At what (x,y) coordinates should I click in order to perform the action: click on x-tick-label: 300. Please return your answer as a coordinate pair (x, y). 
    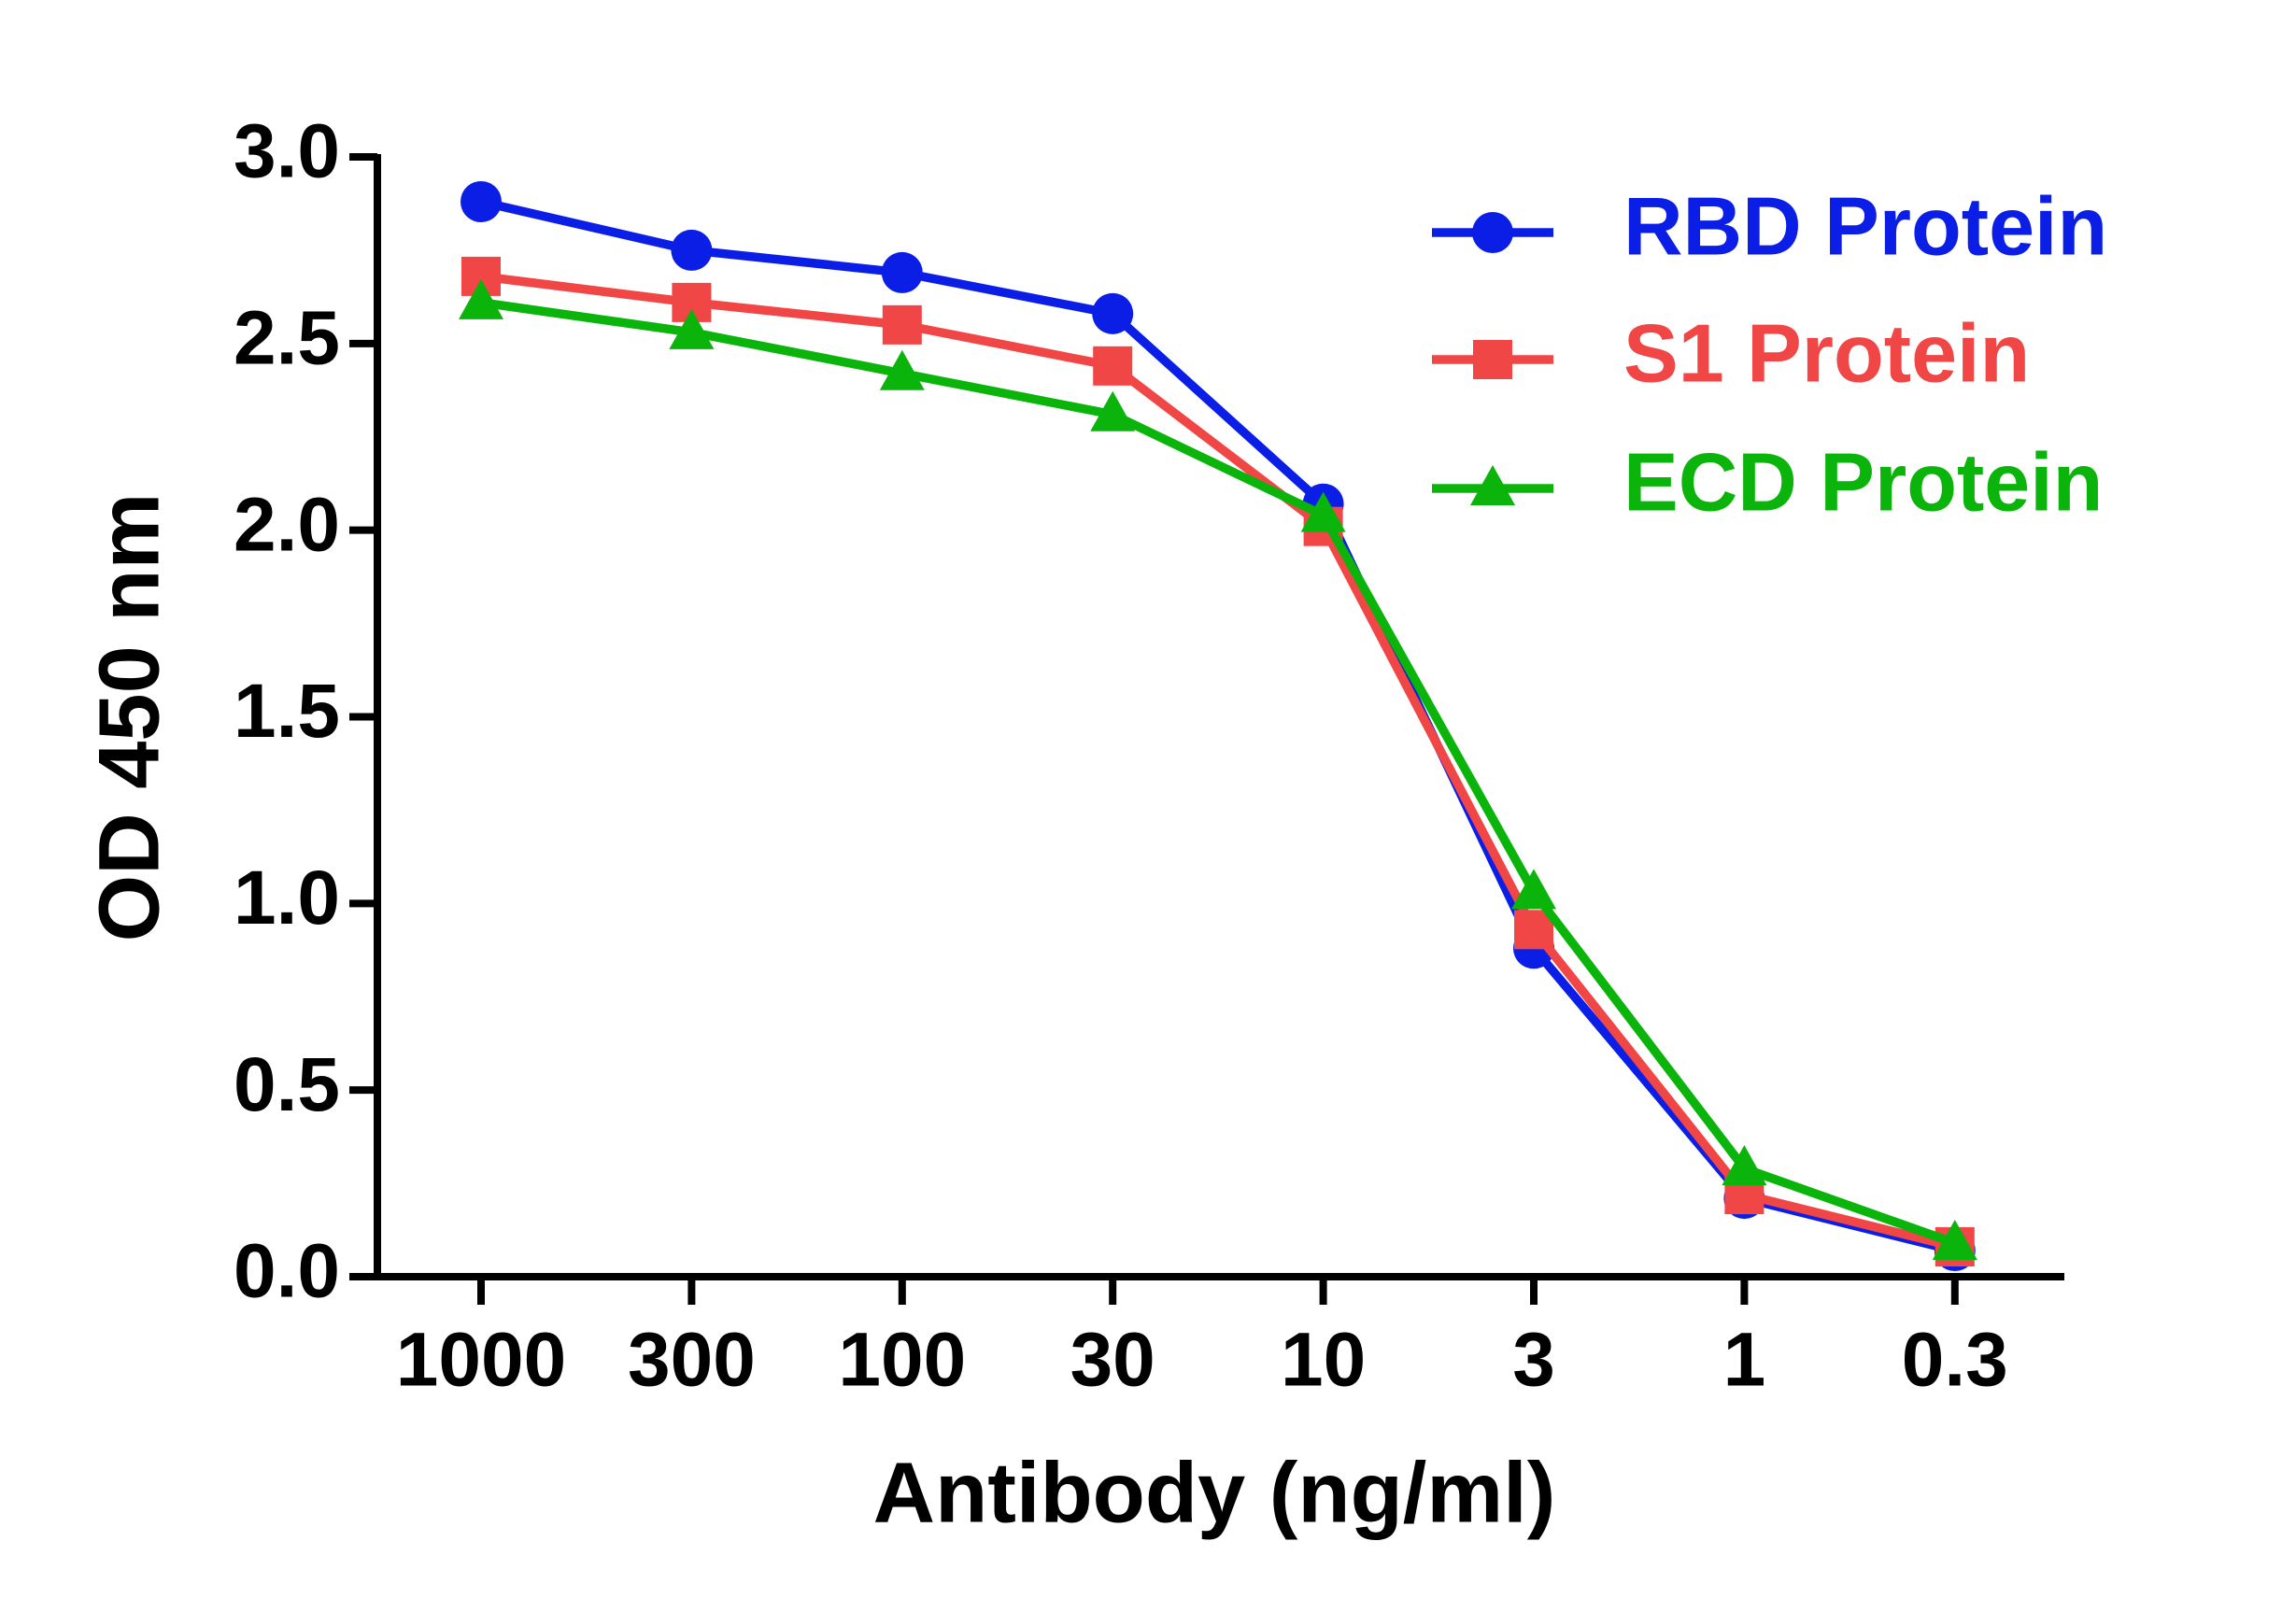
    Looking at the image, I should click on (692, 1360).